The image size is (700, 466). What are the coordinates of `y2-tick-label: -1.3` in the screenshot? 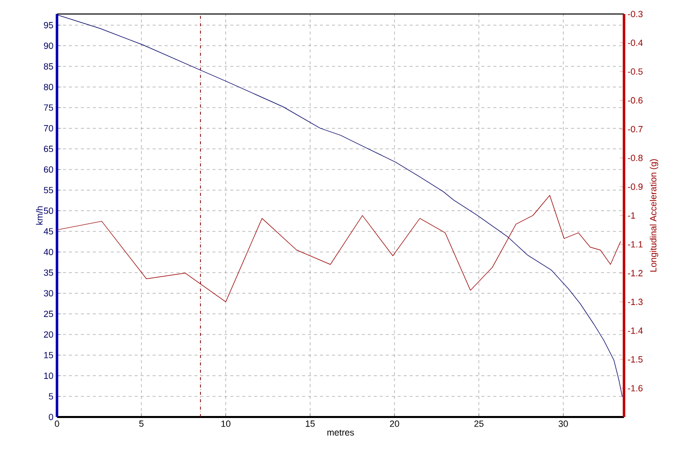 It's located at (635, 302).